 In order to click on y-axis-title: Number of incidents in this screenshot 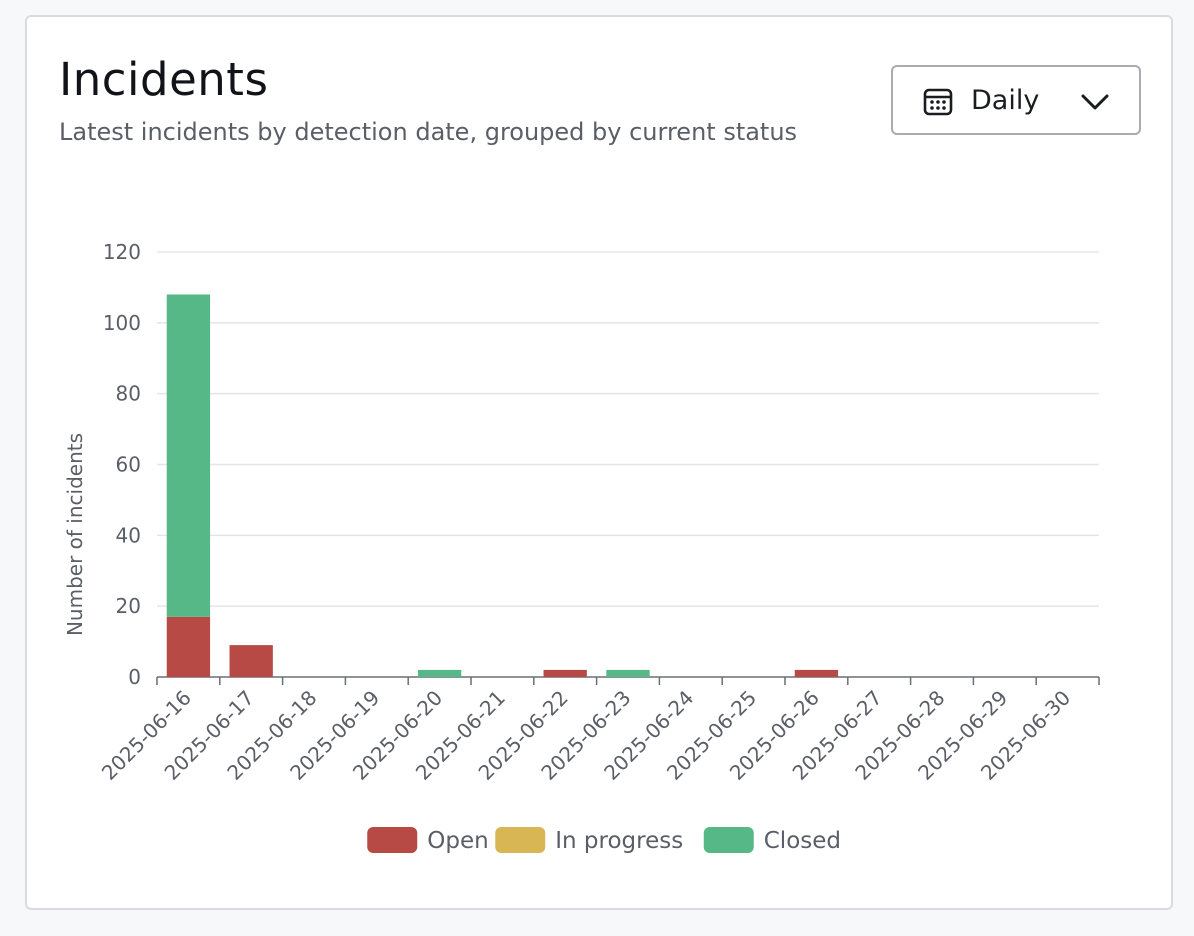, I will do `click(75, 534)`.